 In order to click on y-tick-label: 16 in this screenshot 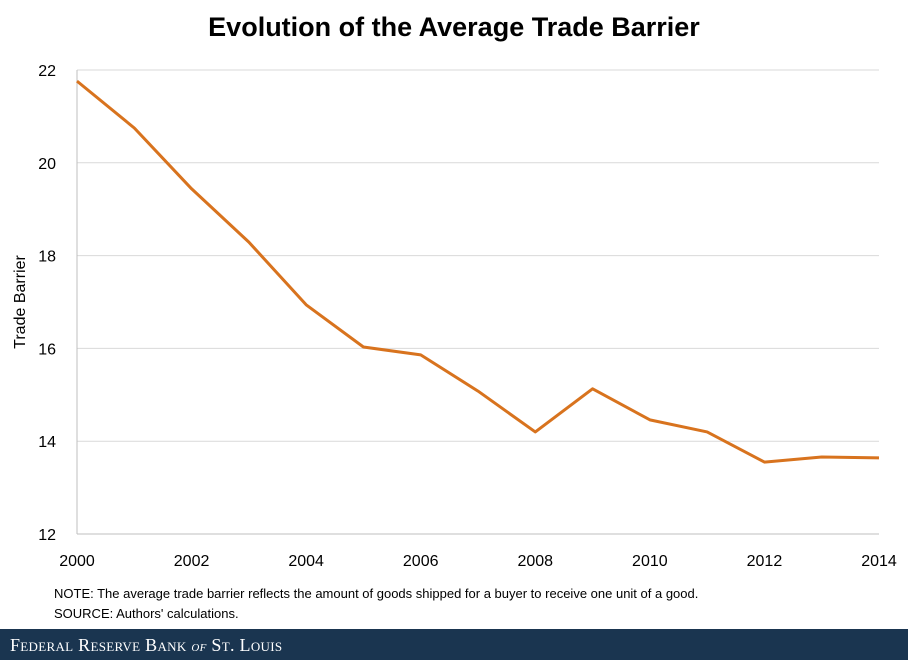, I will do `click(47, 349)`.